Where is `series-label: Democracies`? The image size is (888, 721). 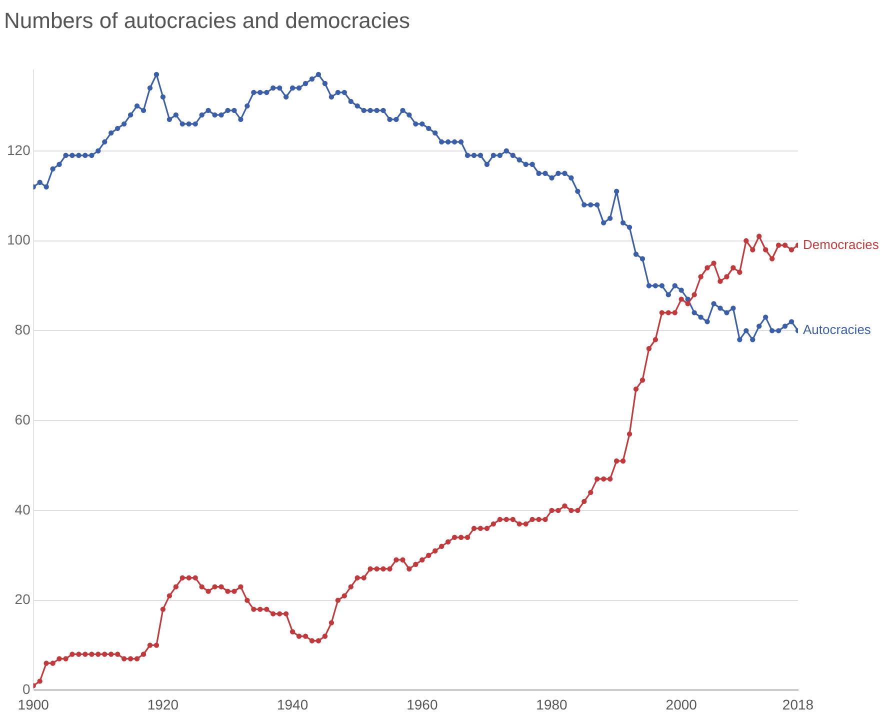 series-label: Democracies is located at coordinates (841, 244).